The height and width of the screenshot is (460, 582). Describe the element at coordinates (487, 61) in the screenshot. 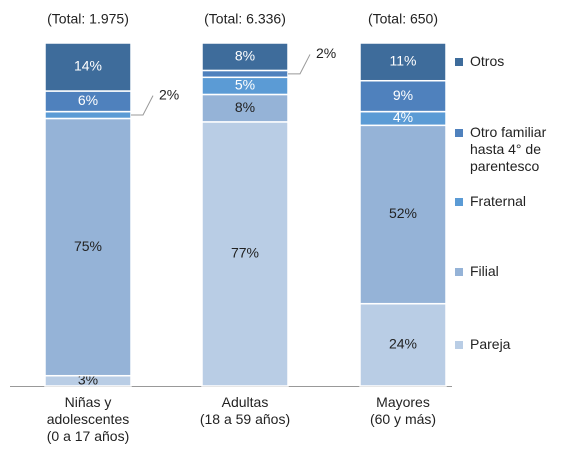

I see `legend-label: Otros` at that location.